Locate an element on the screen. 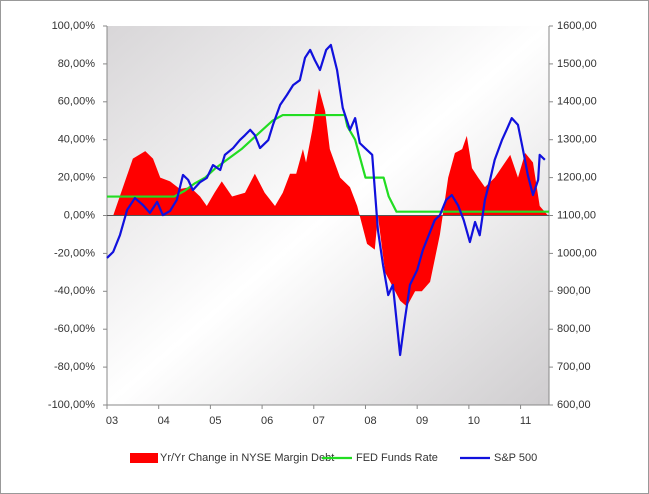  legend-label: FED Funds Rate is located at coordinates (397, 458).